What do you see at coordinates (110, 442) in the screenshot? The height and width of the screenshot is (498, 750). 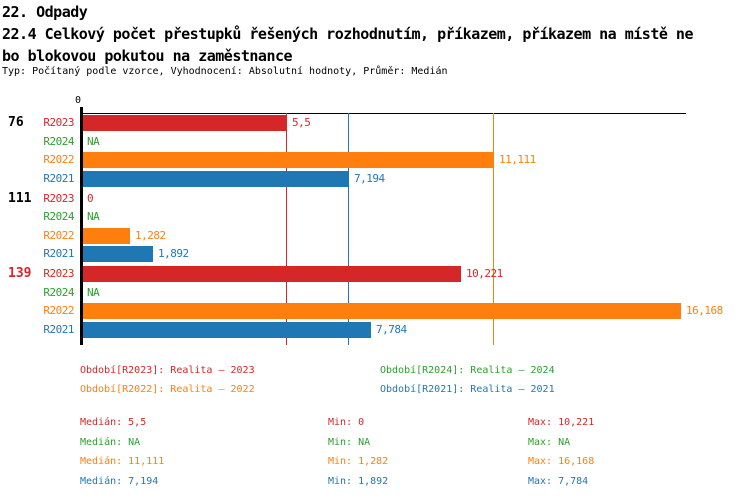 I see `stat-median-R2024: Medián: NA` at bounding box center [110, 442].